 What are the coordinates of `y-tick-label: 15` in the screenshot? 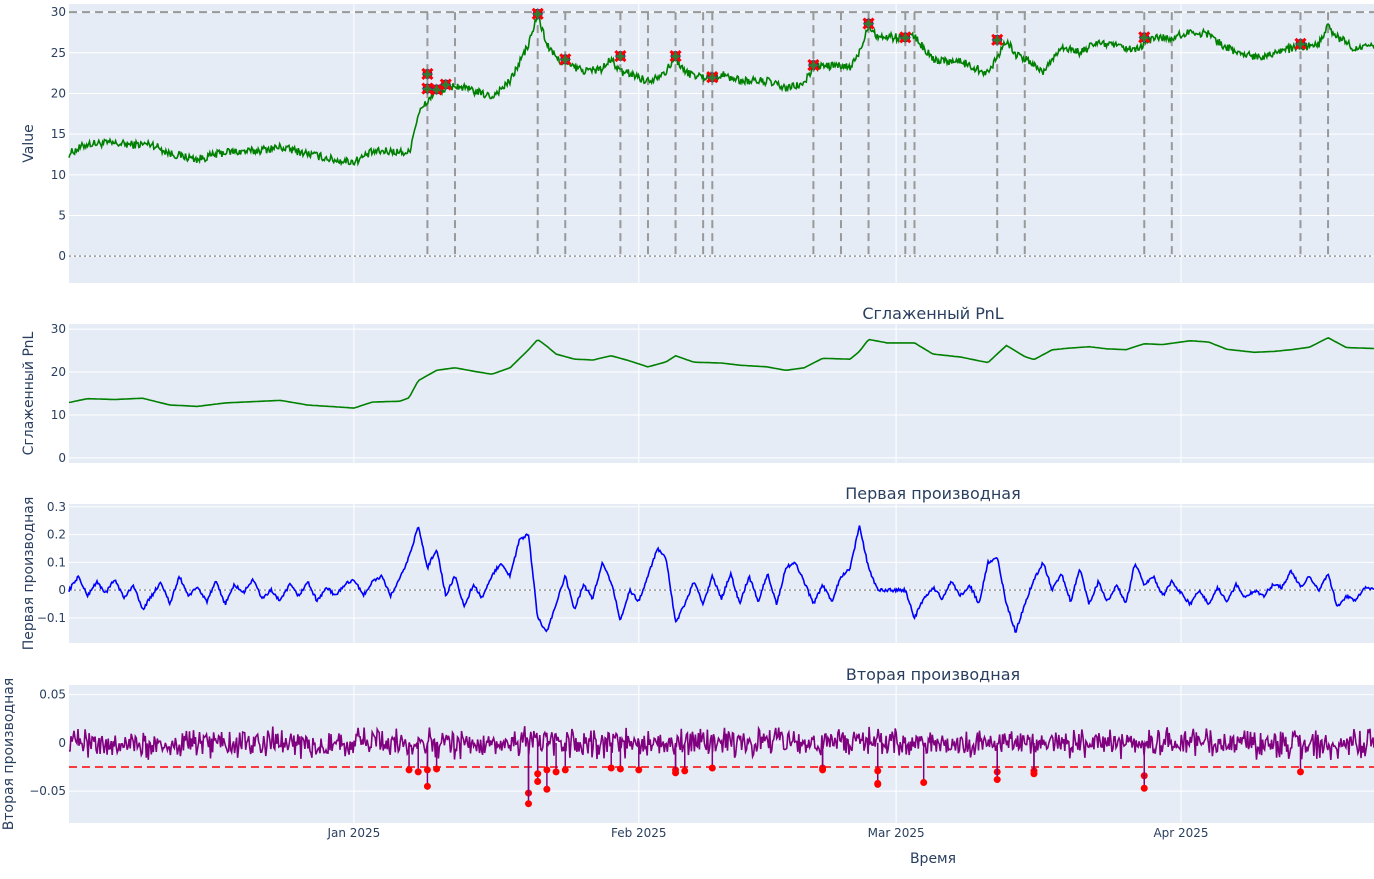 It's located at (58, 134).